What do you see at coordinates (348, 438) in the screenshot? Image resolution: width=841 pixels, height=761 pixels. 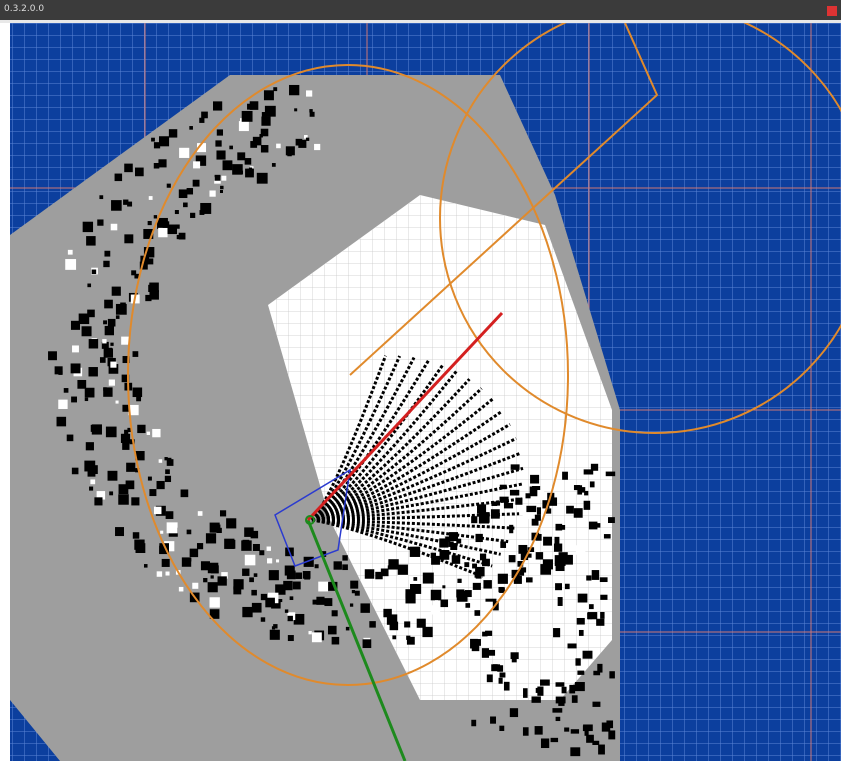 I see `trajectory` at bounding box center [348, 438].